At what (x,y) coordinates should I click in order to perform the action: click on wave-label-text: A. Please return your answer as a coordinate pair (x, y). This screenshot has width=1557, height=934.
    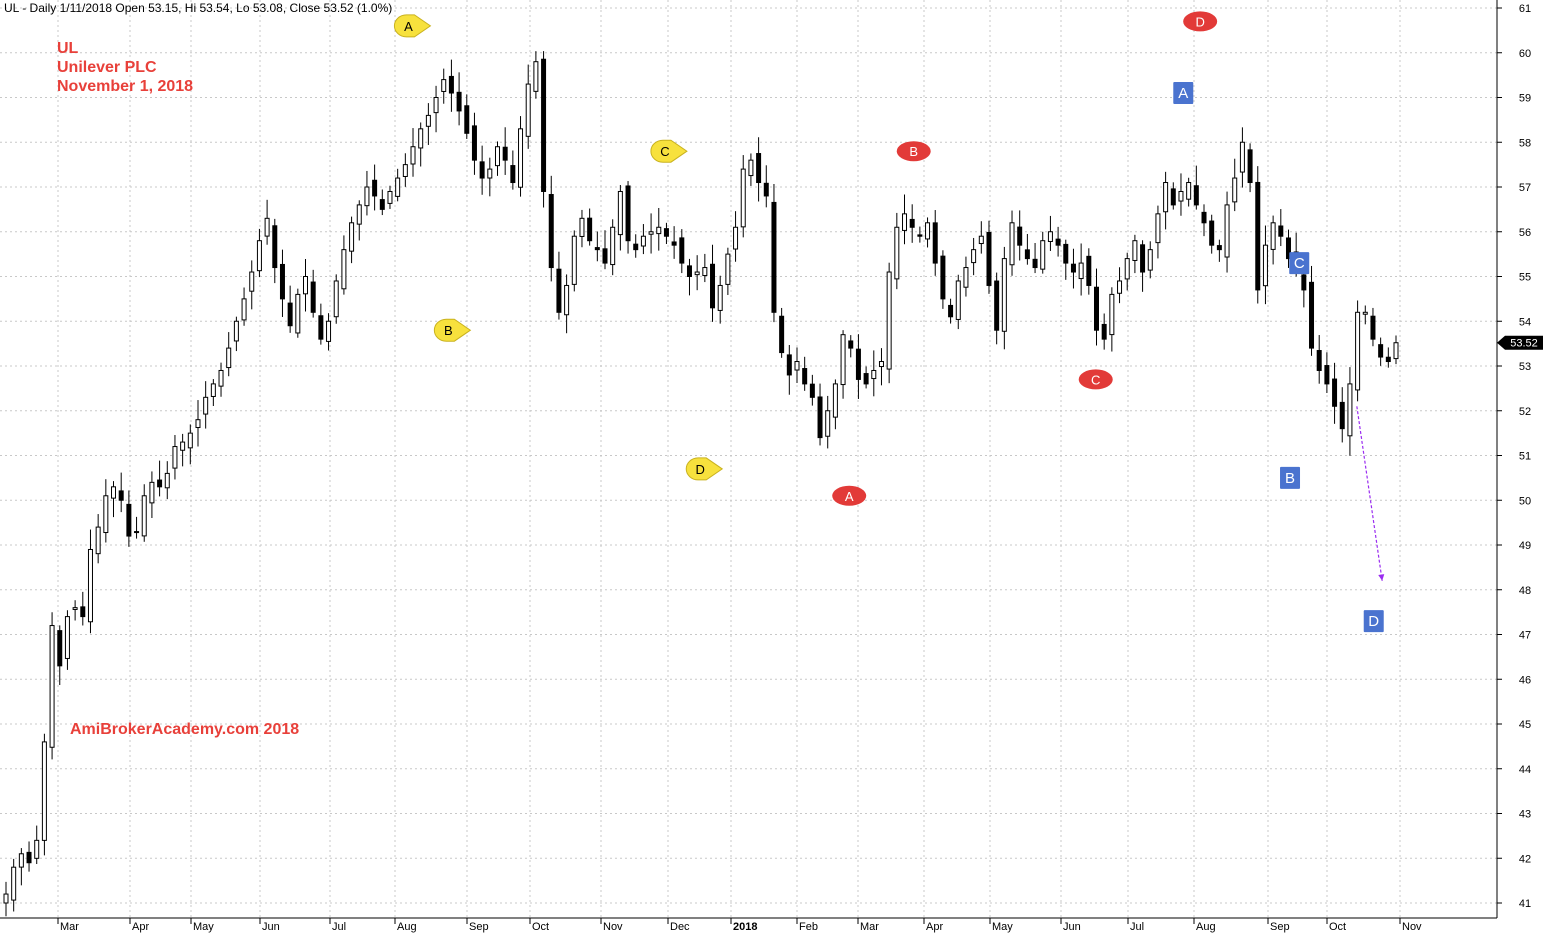
    Looking at the image, I should click on (408, 26).